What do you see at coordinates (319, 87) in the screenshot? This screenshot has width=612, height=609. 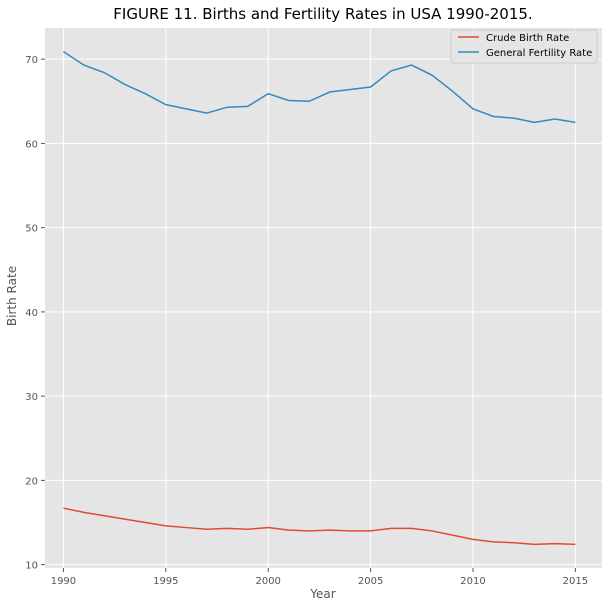 I see `series-line-general-fertility-rate` at bounding box center [319, 87].